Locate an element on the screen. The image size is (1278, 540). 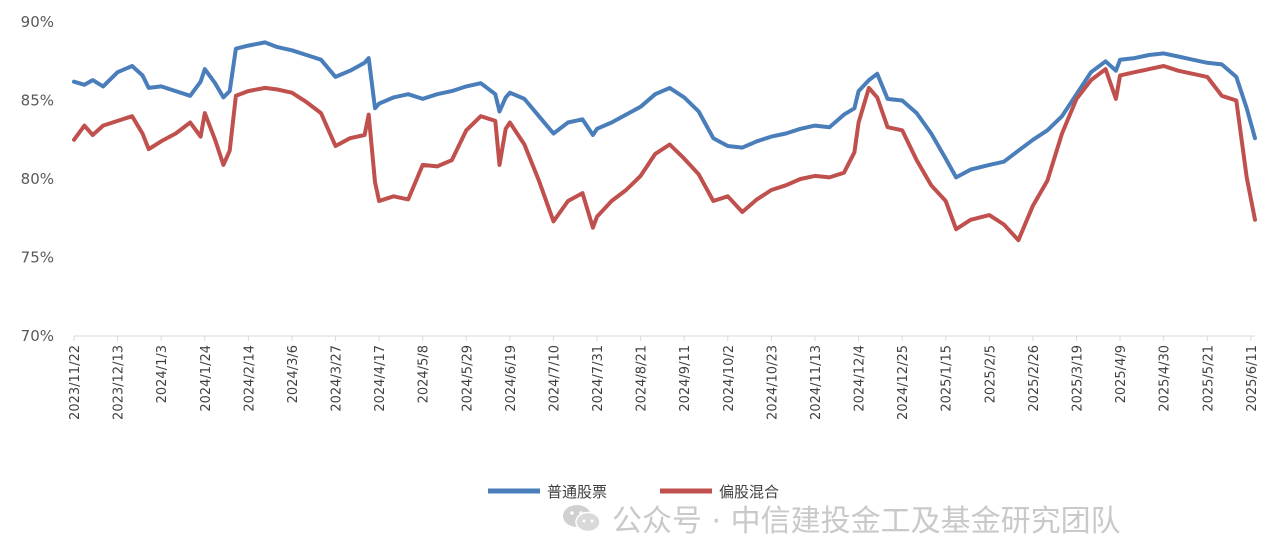
x-tick-label: 2025/2/26 is located at coordinates (1034, 378).